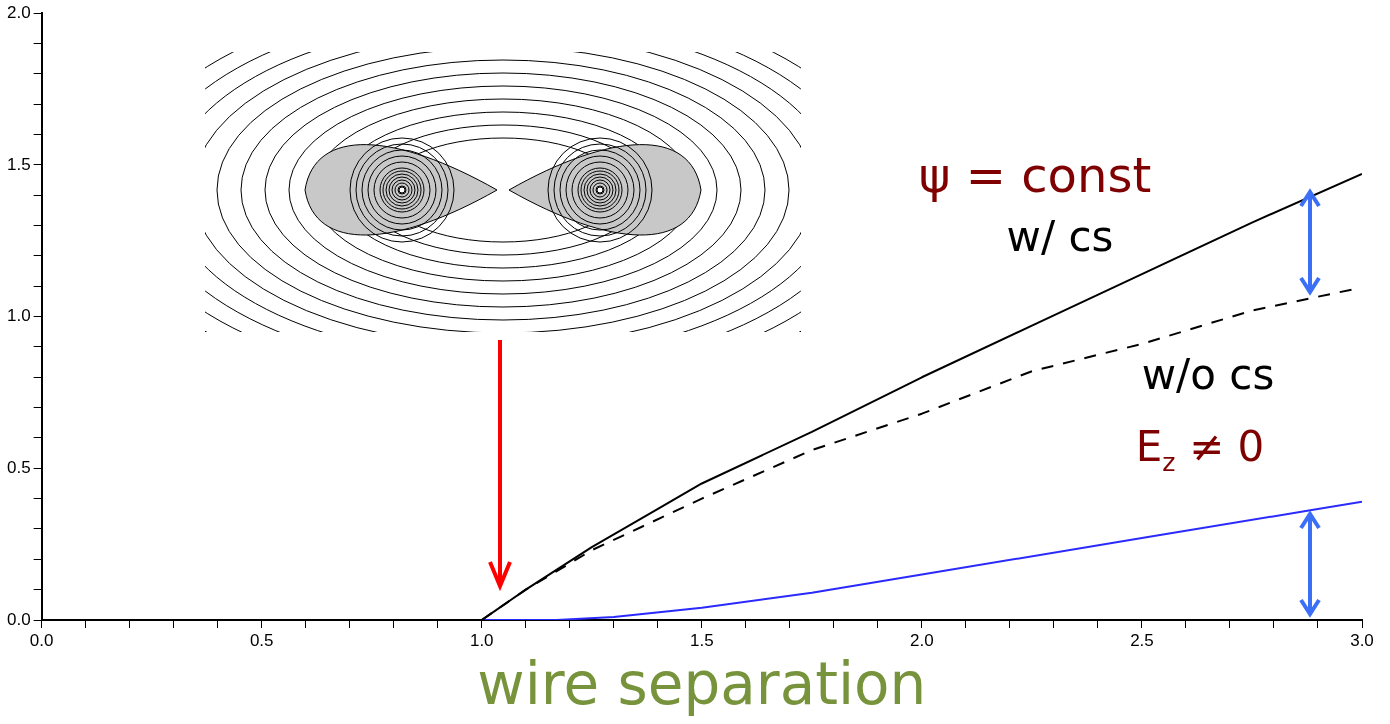 The height and width of the screenshot is (724, 1390). I want to click on x-tick-label: 1.0, so click(481, 640).